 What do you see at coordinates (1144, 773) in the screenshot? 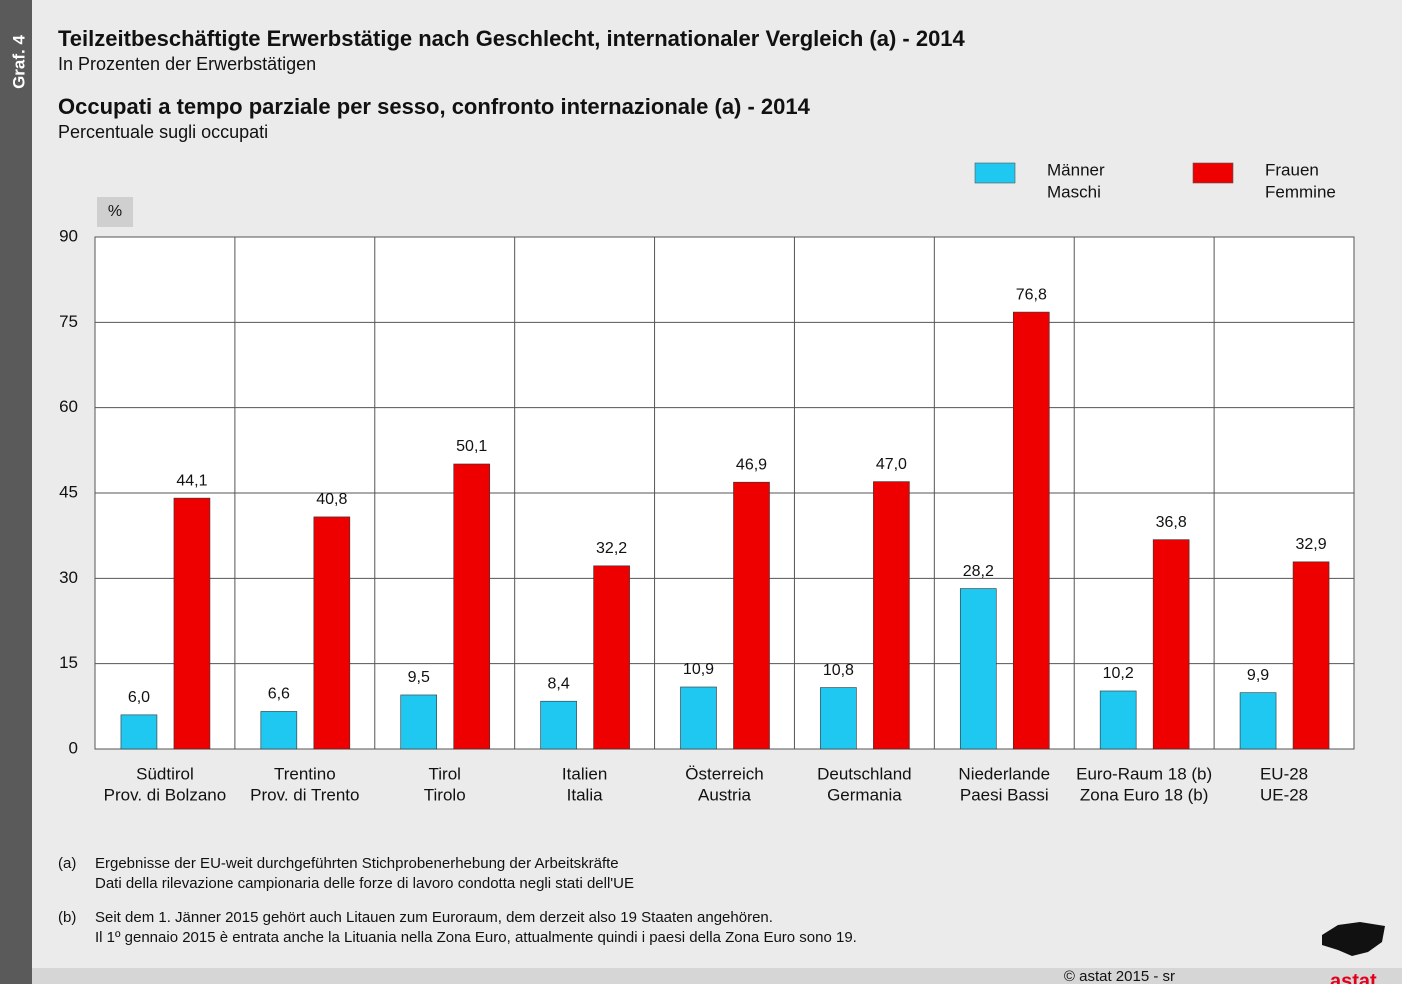
I see `x-tick-label: Euro-Raum 18 (b)` at bounding box center [1144, 773].